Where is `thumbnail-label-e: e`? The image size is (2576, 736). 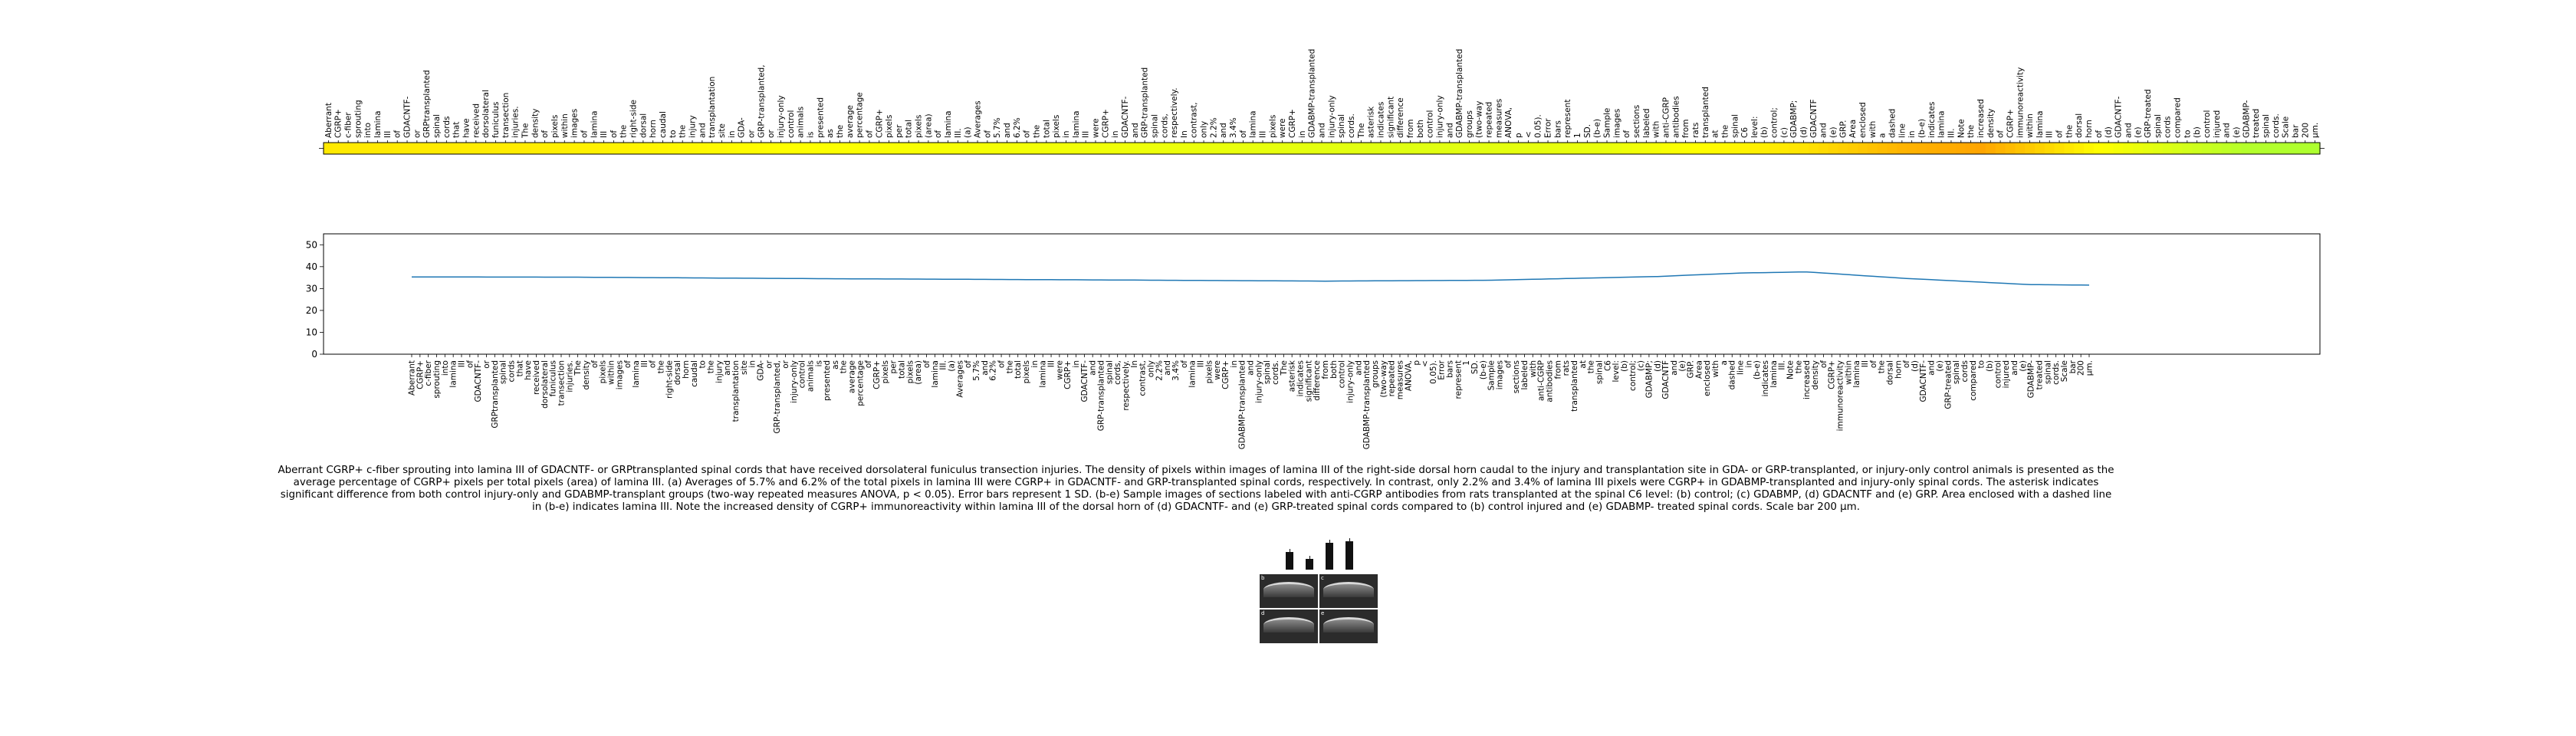
thumbnail-label-e: e is located at coordinates (1323, 613).